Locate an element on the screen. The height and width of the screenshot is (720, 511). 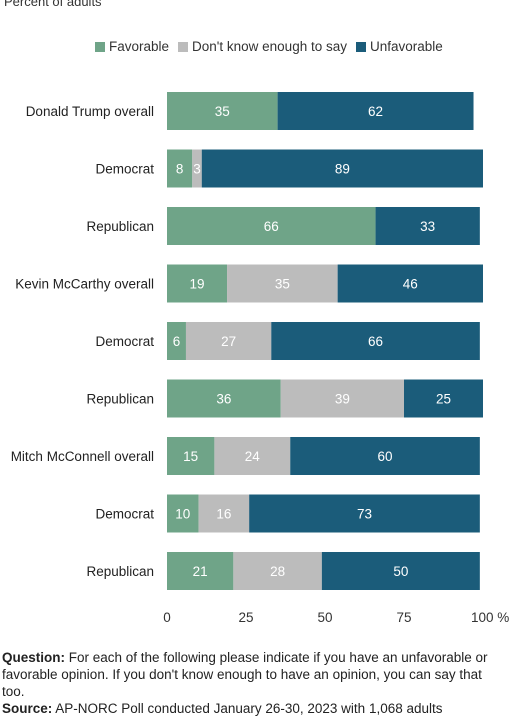
data-label: 50 is located at coordinates (400, 571).